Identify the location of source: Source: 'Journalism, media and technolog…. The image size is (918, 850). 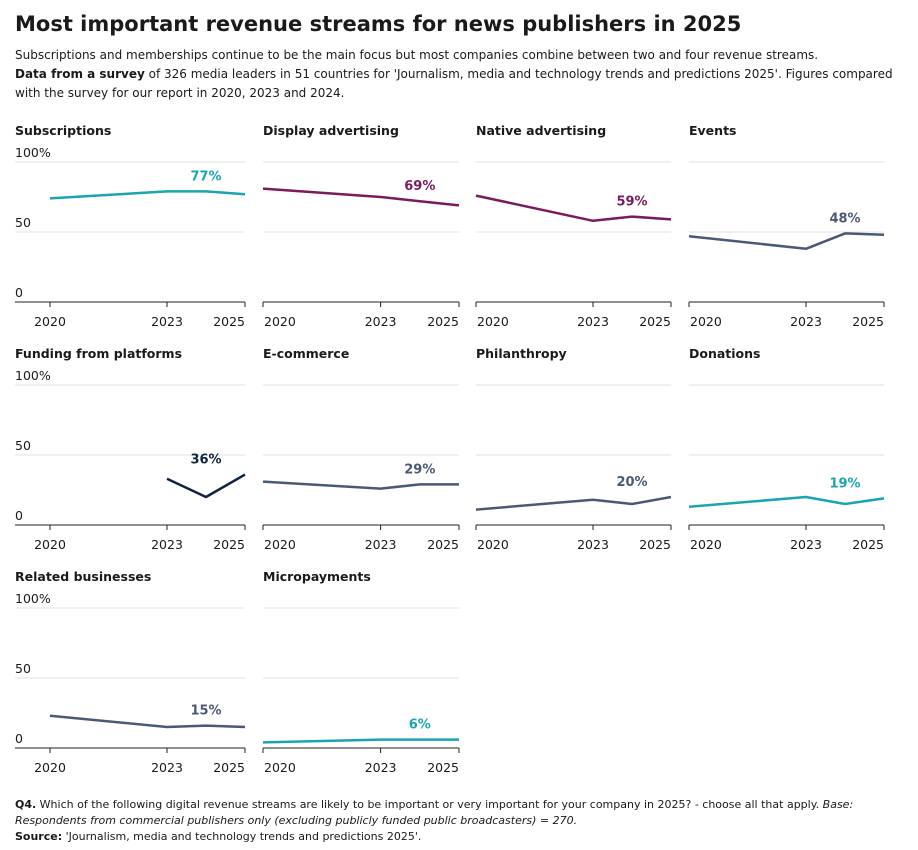
(460, 837).